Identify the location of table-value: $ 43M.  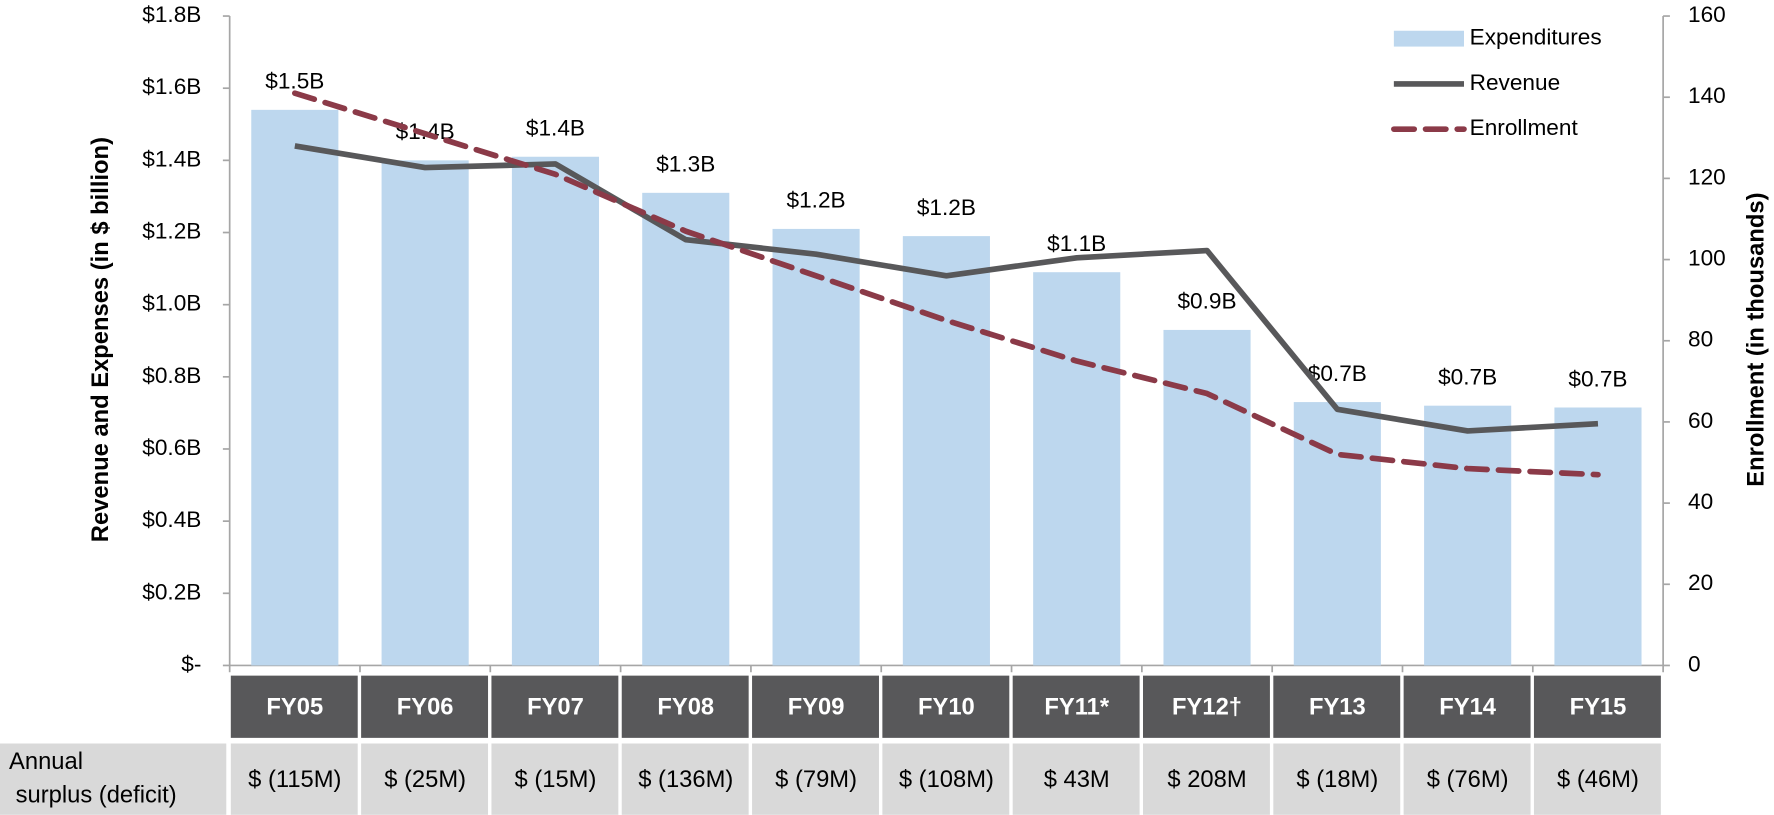
(1077, 779).